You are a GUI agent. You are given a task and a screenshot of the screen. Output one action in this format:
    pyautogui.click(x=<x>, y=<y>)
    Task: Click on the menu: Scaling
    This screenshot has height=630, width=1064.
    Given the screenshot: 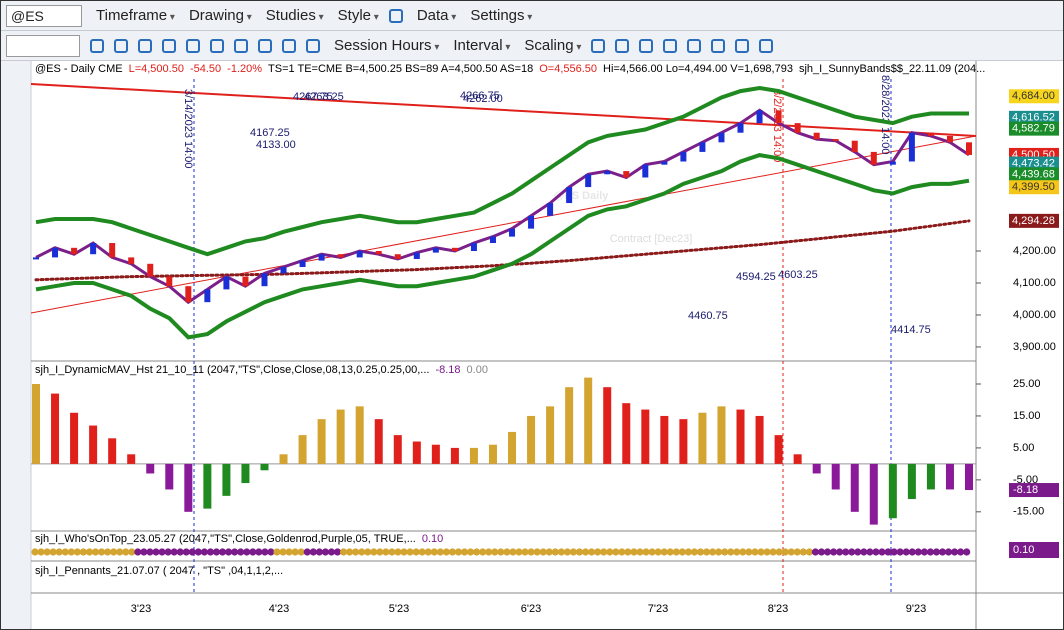 What is the action you would take?
    pyautogui.click(x=552, y=45)
    